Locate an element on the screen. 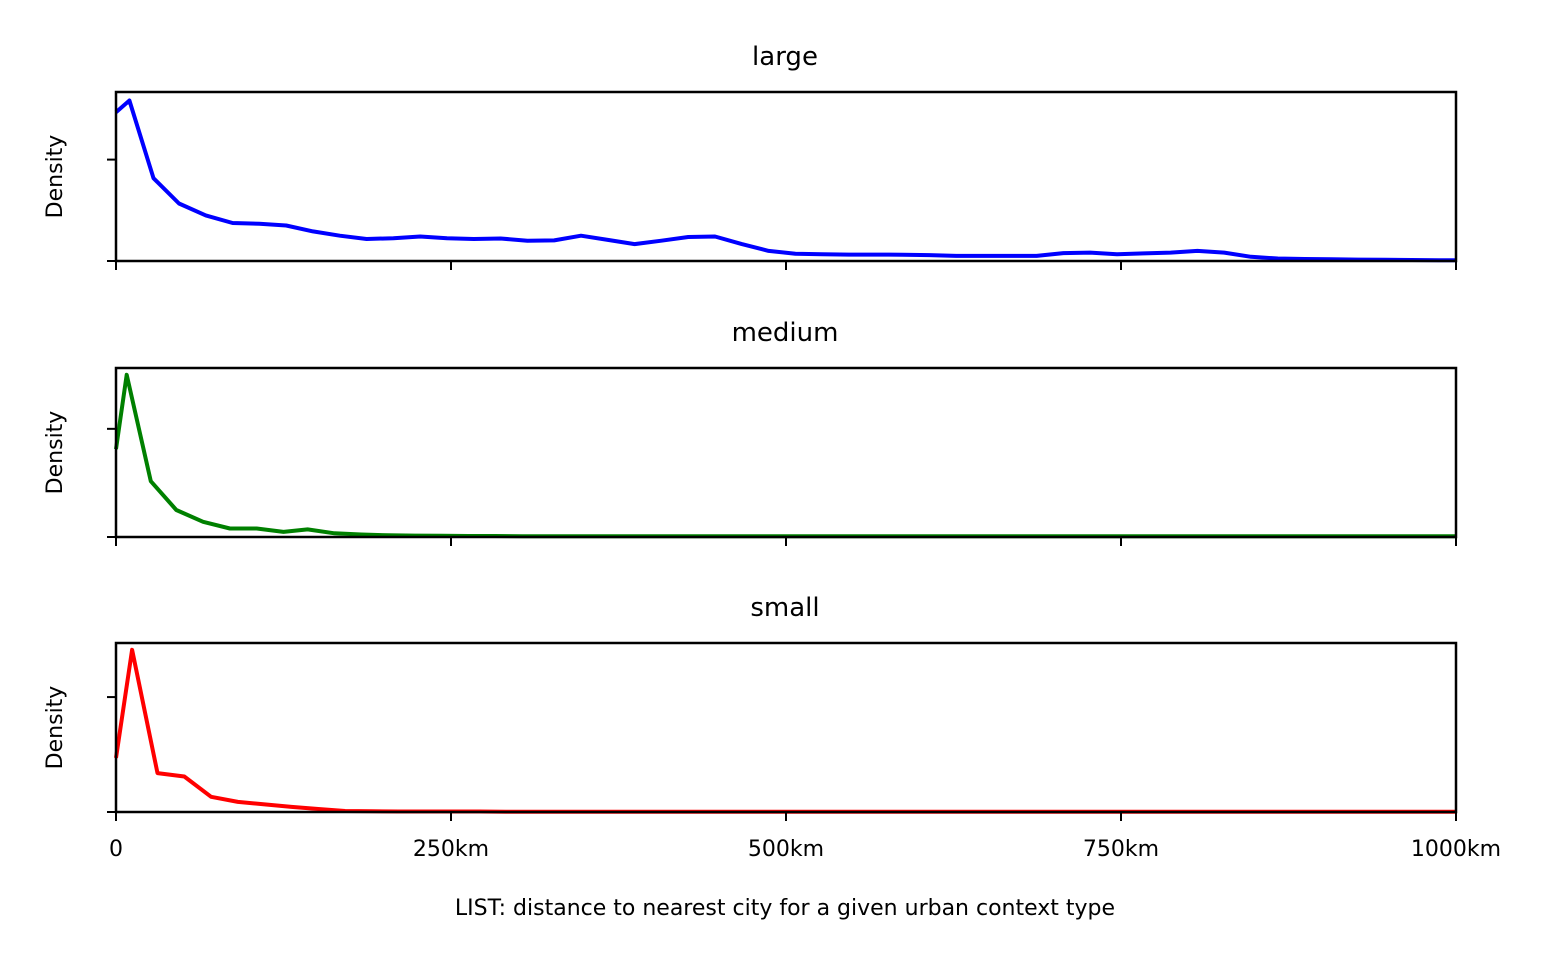 The image size is (1560, 960). x-tick-label-0: 0 is located at coordinates (116, 849).